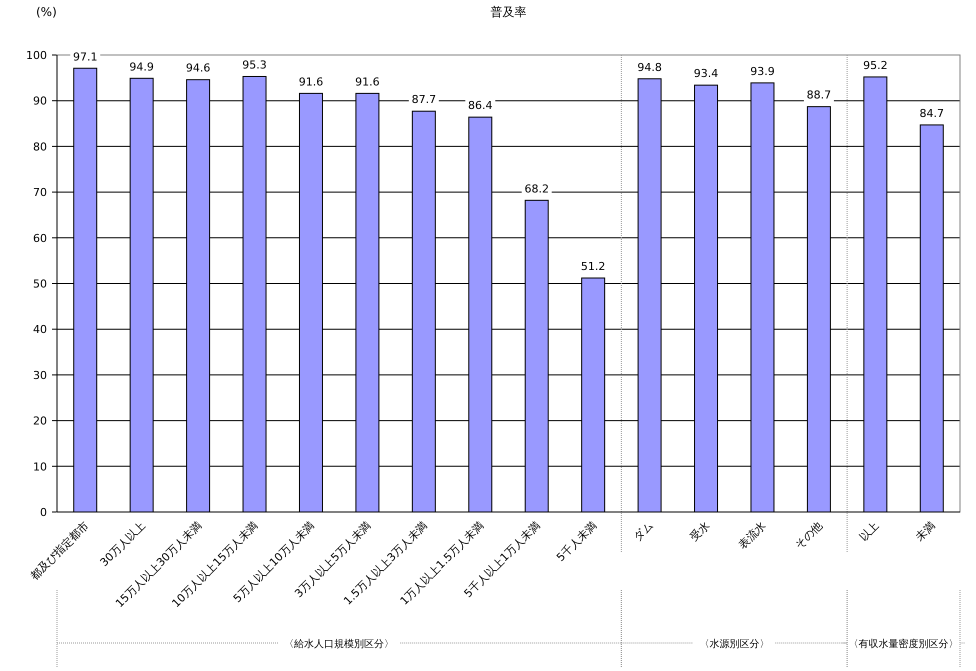 The width and height of the screenshot is (976, 671). Describe the element at coordinates (925, 531) in the screenshot. I see `x-tick-label: 未満` at that location.